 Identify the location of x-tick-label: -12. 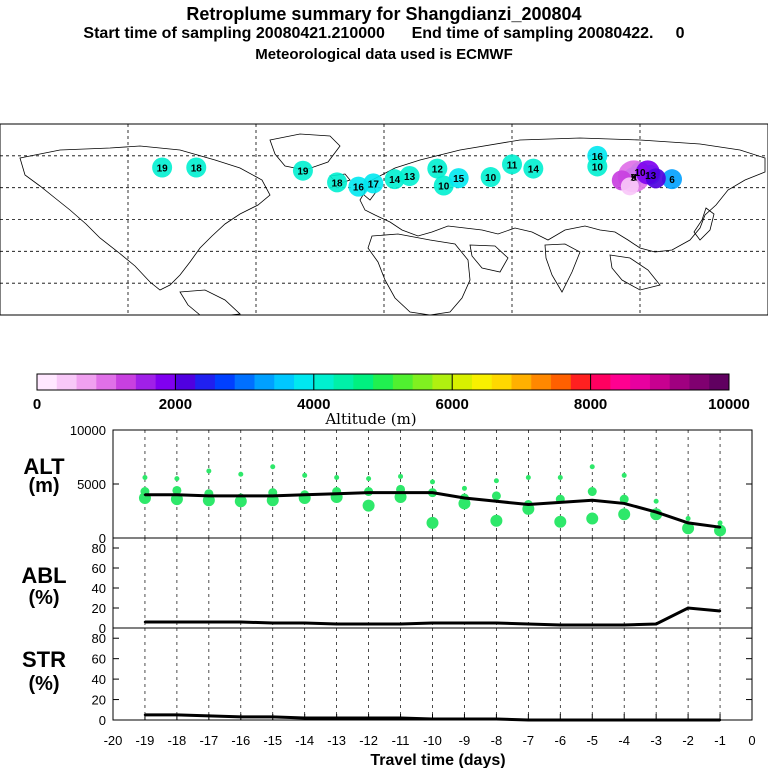
(368, 740).